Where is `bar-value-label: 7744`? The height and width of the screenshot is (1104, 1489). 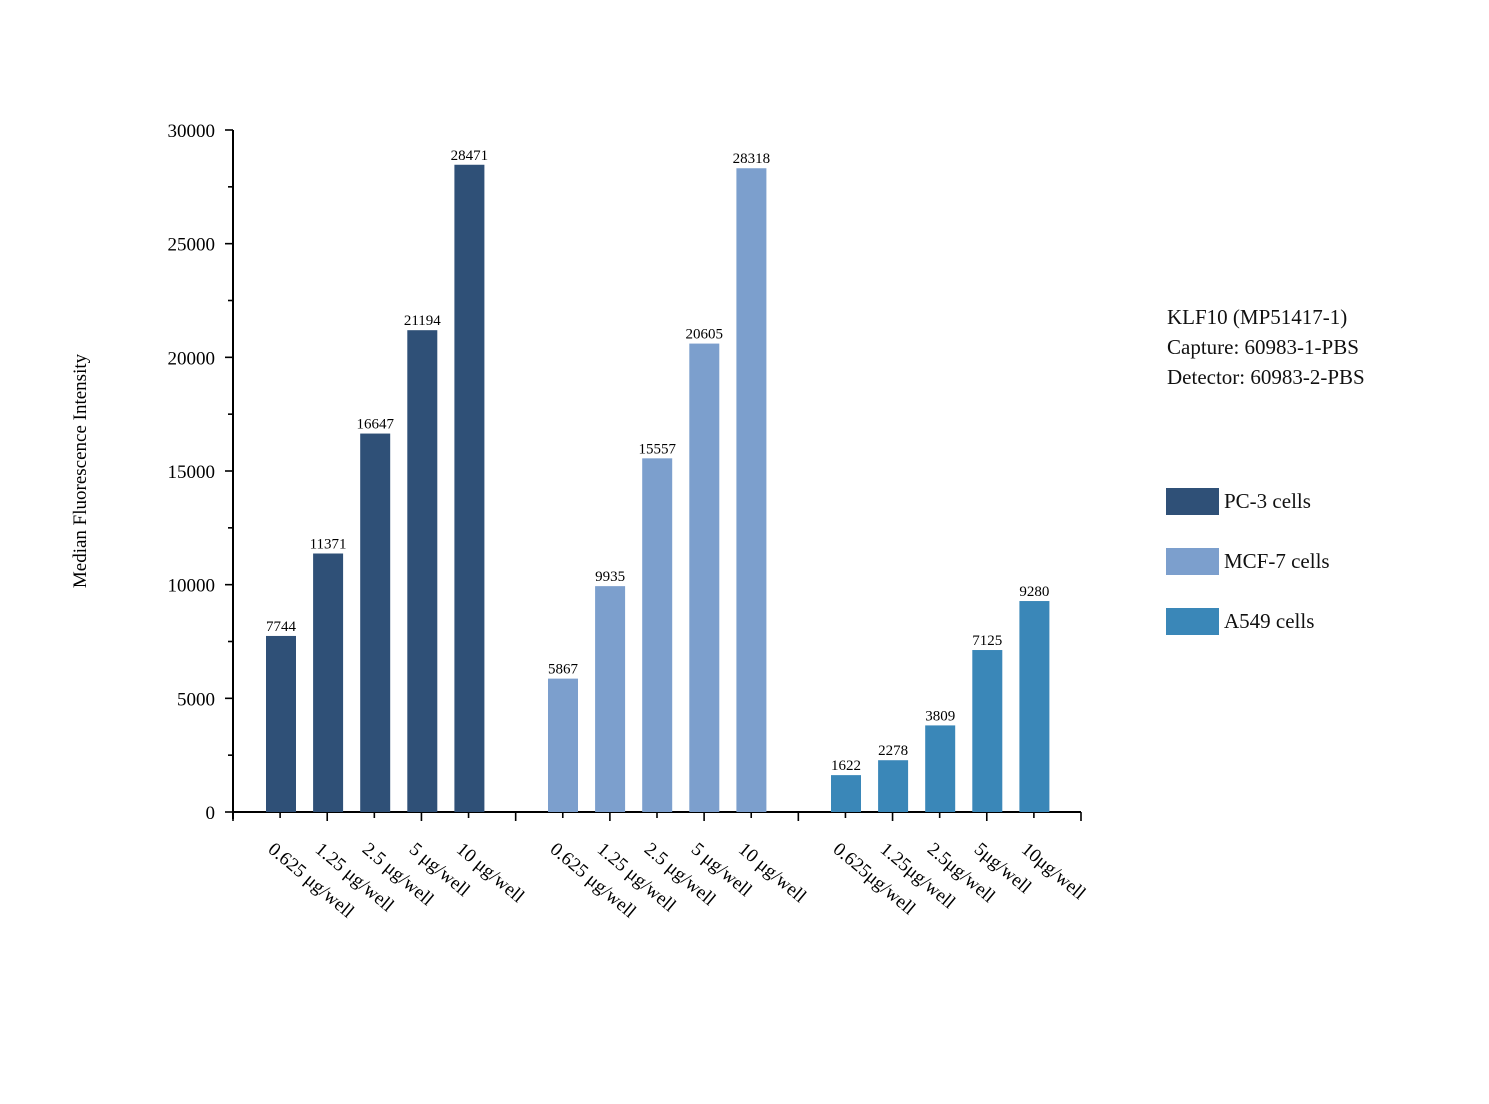 bar-value-label: 7744 is located at coordinates (281, 627).